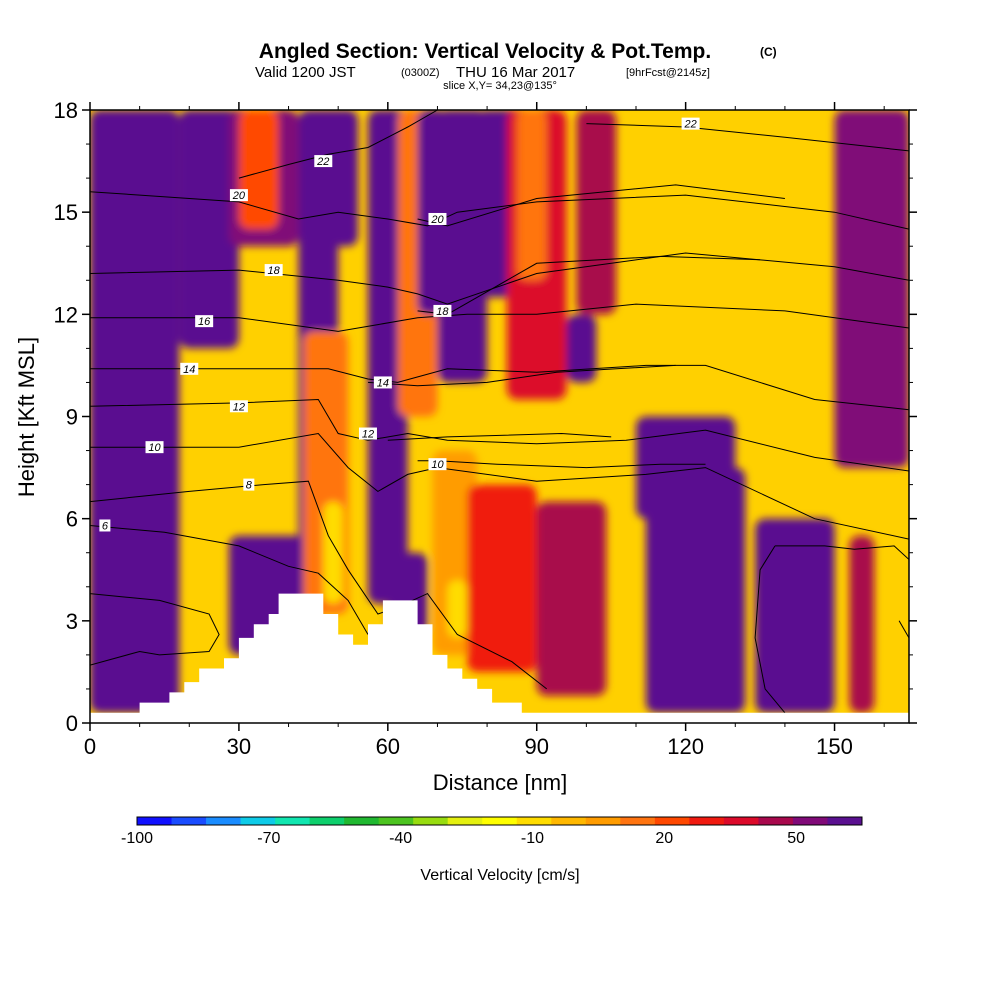  Describe the element at coordinates (536, 746) in the screenshot. I see `x-tick-label: 90` at that location.